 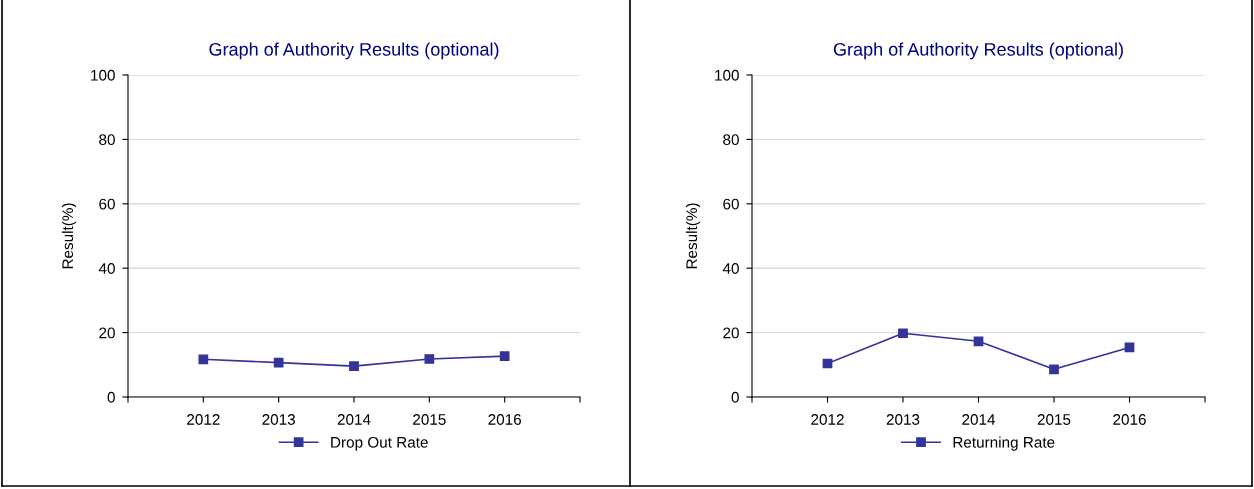 I want to click on legend-label: Returning Rate, so click(x=1004, y=443).